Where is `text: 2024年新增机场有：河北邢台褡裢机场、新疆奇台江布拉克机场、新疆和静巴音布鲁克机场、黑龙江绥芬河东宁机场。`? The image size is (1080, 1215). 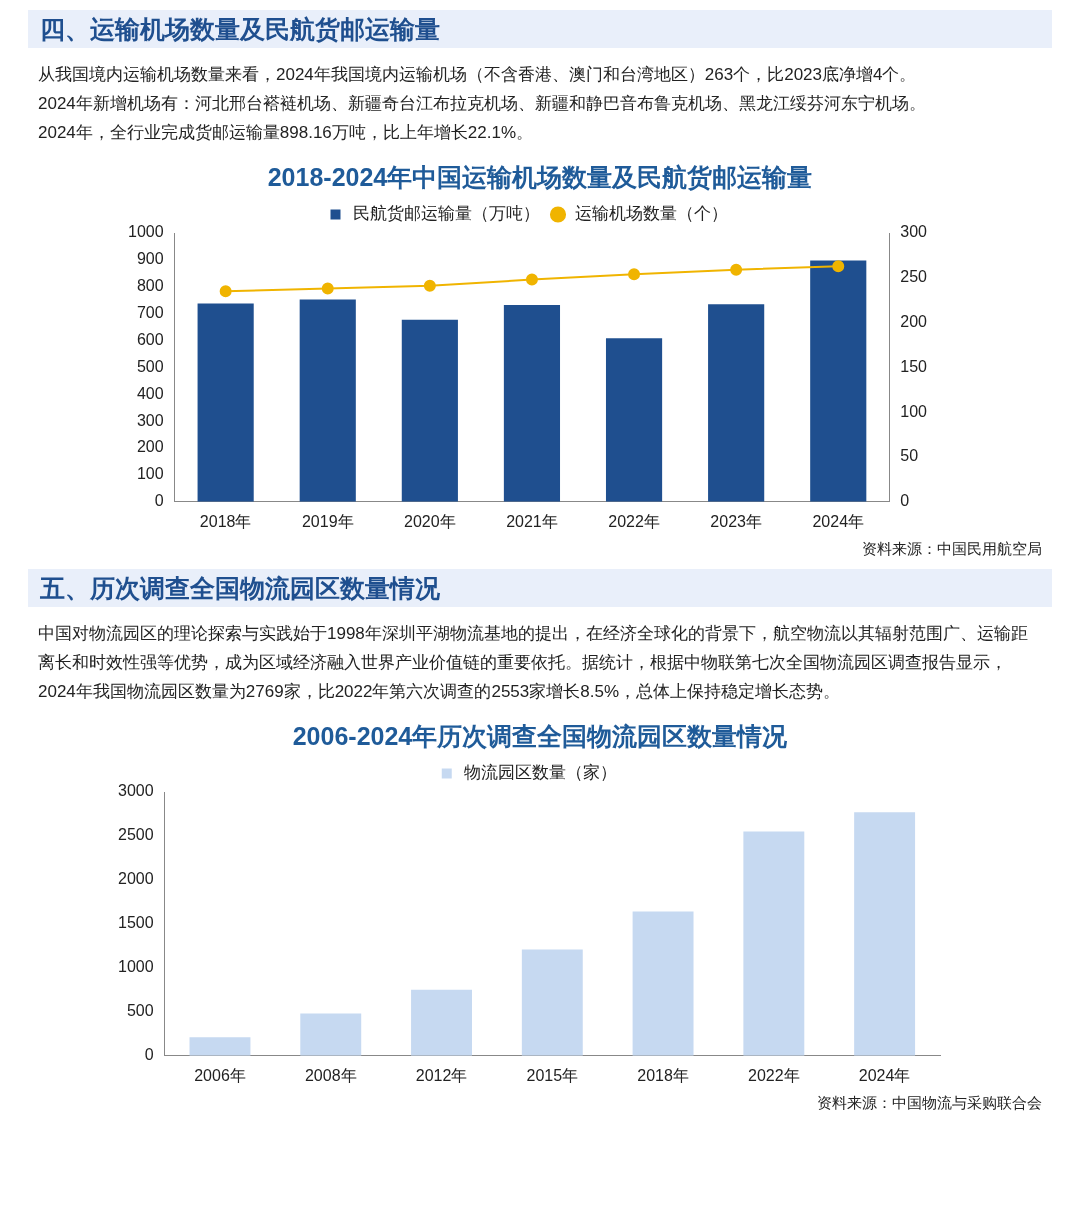 text: 2024年新增机场有：河北邢台褡裢机场、新疆奇台江布拉克机场、新疆和静巴音布鲁克机场、黑龙江绥芬河东宁机场。 is located at coordinates (482, 104).